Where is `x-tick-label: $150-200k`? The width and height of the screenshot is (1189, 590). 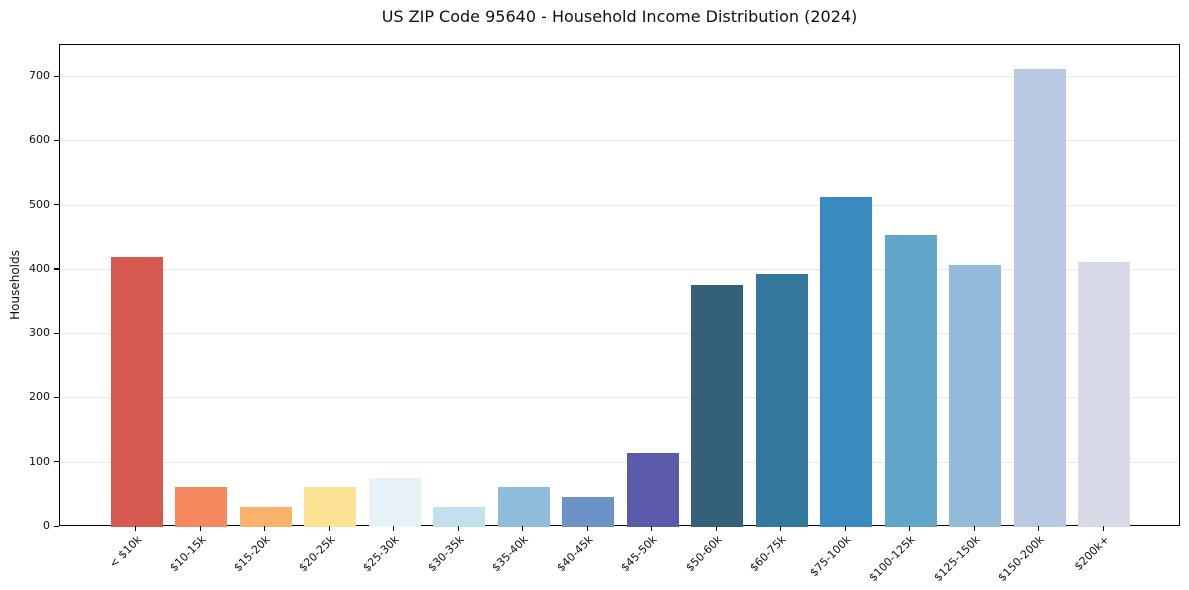
x-tick-label: $150-200k is located at coordinates (1021, 559).